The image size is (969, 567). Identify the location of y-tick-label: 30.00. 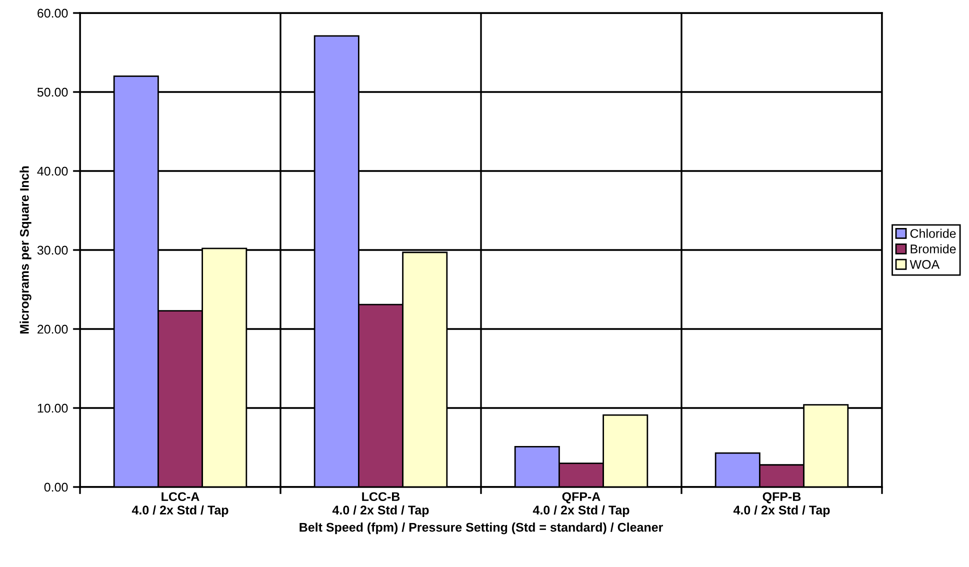
(52, 250).